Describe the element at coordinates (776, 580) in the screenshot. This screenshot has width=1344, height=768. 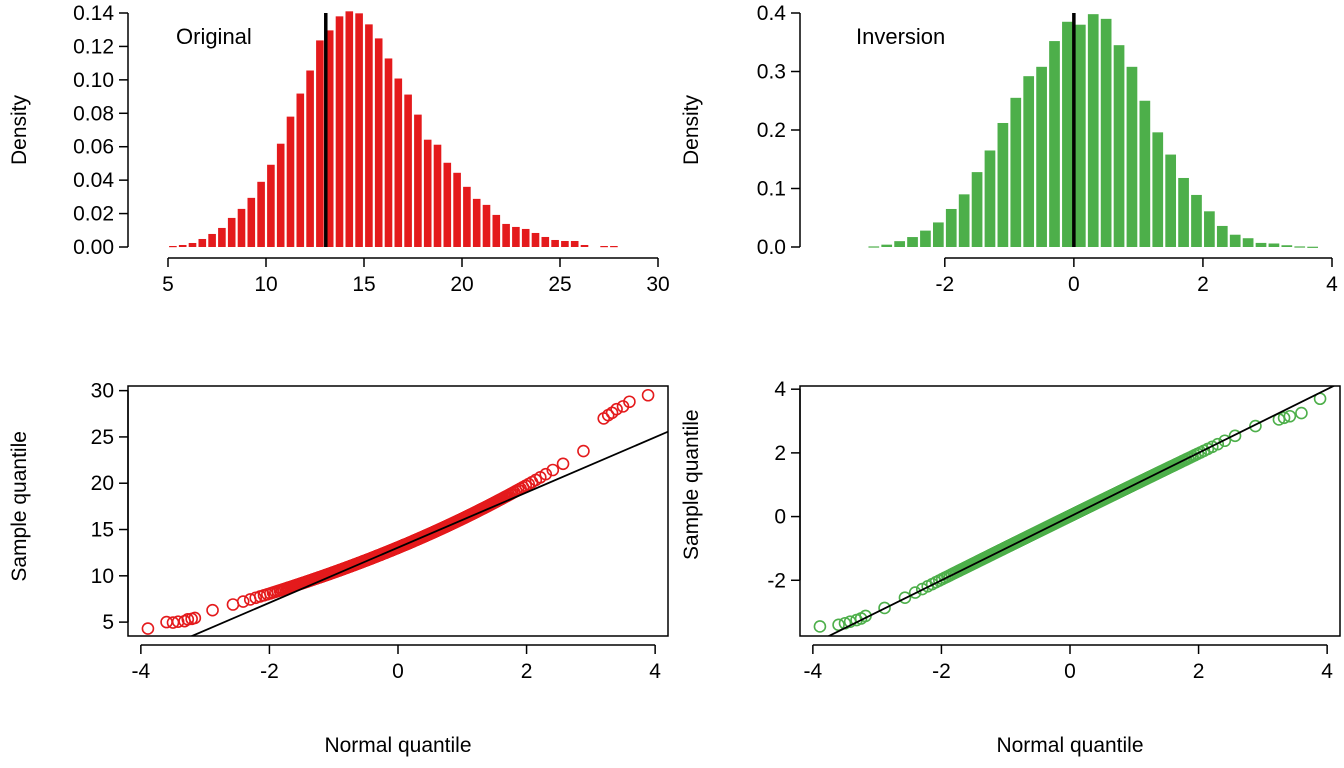
I see `y-tick-label: -2` at that location.